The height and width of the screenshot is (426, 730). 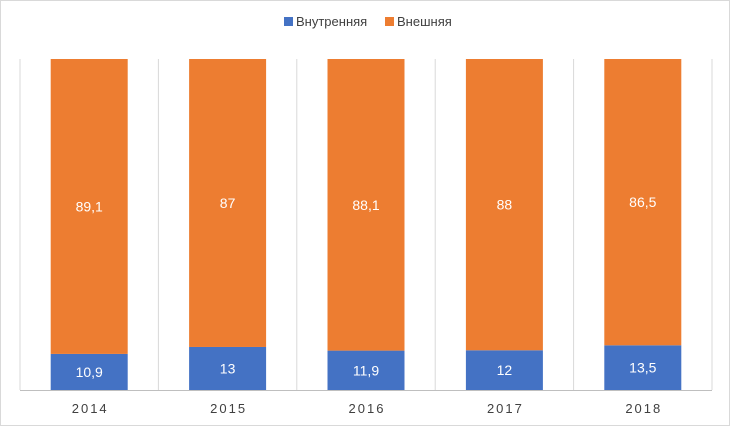 I want to click on data-label: 88,1, so click(x=365, y=205).